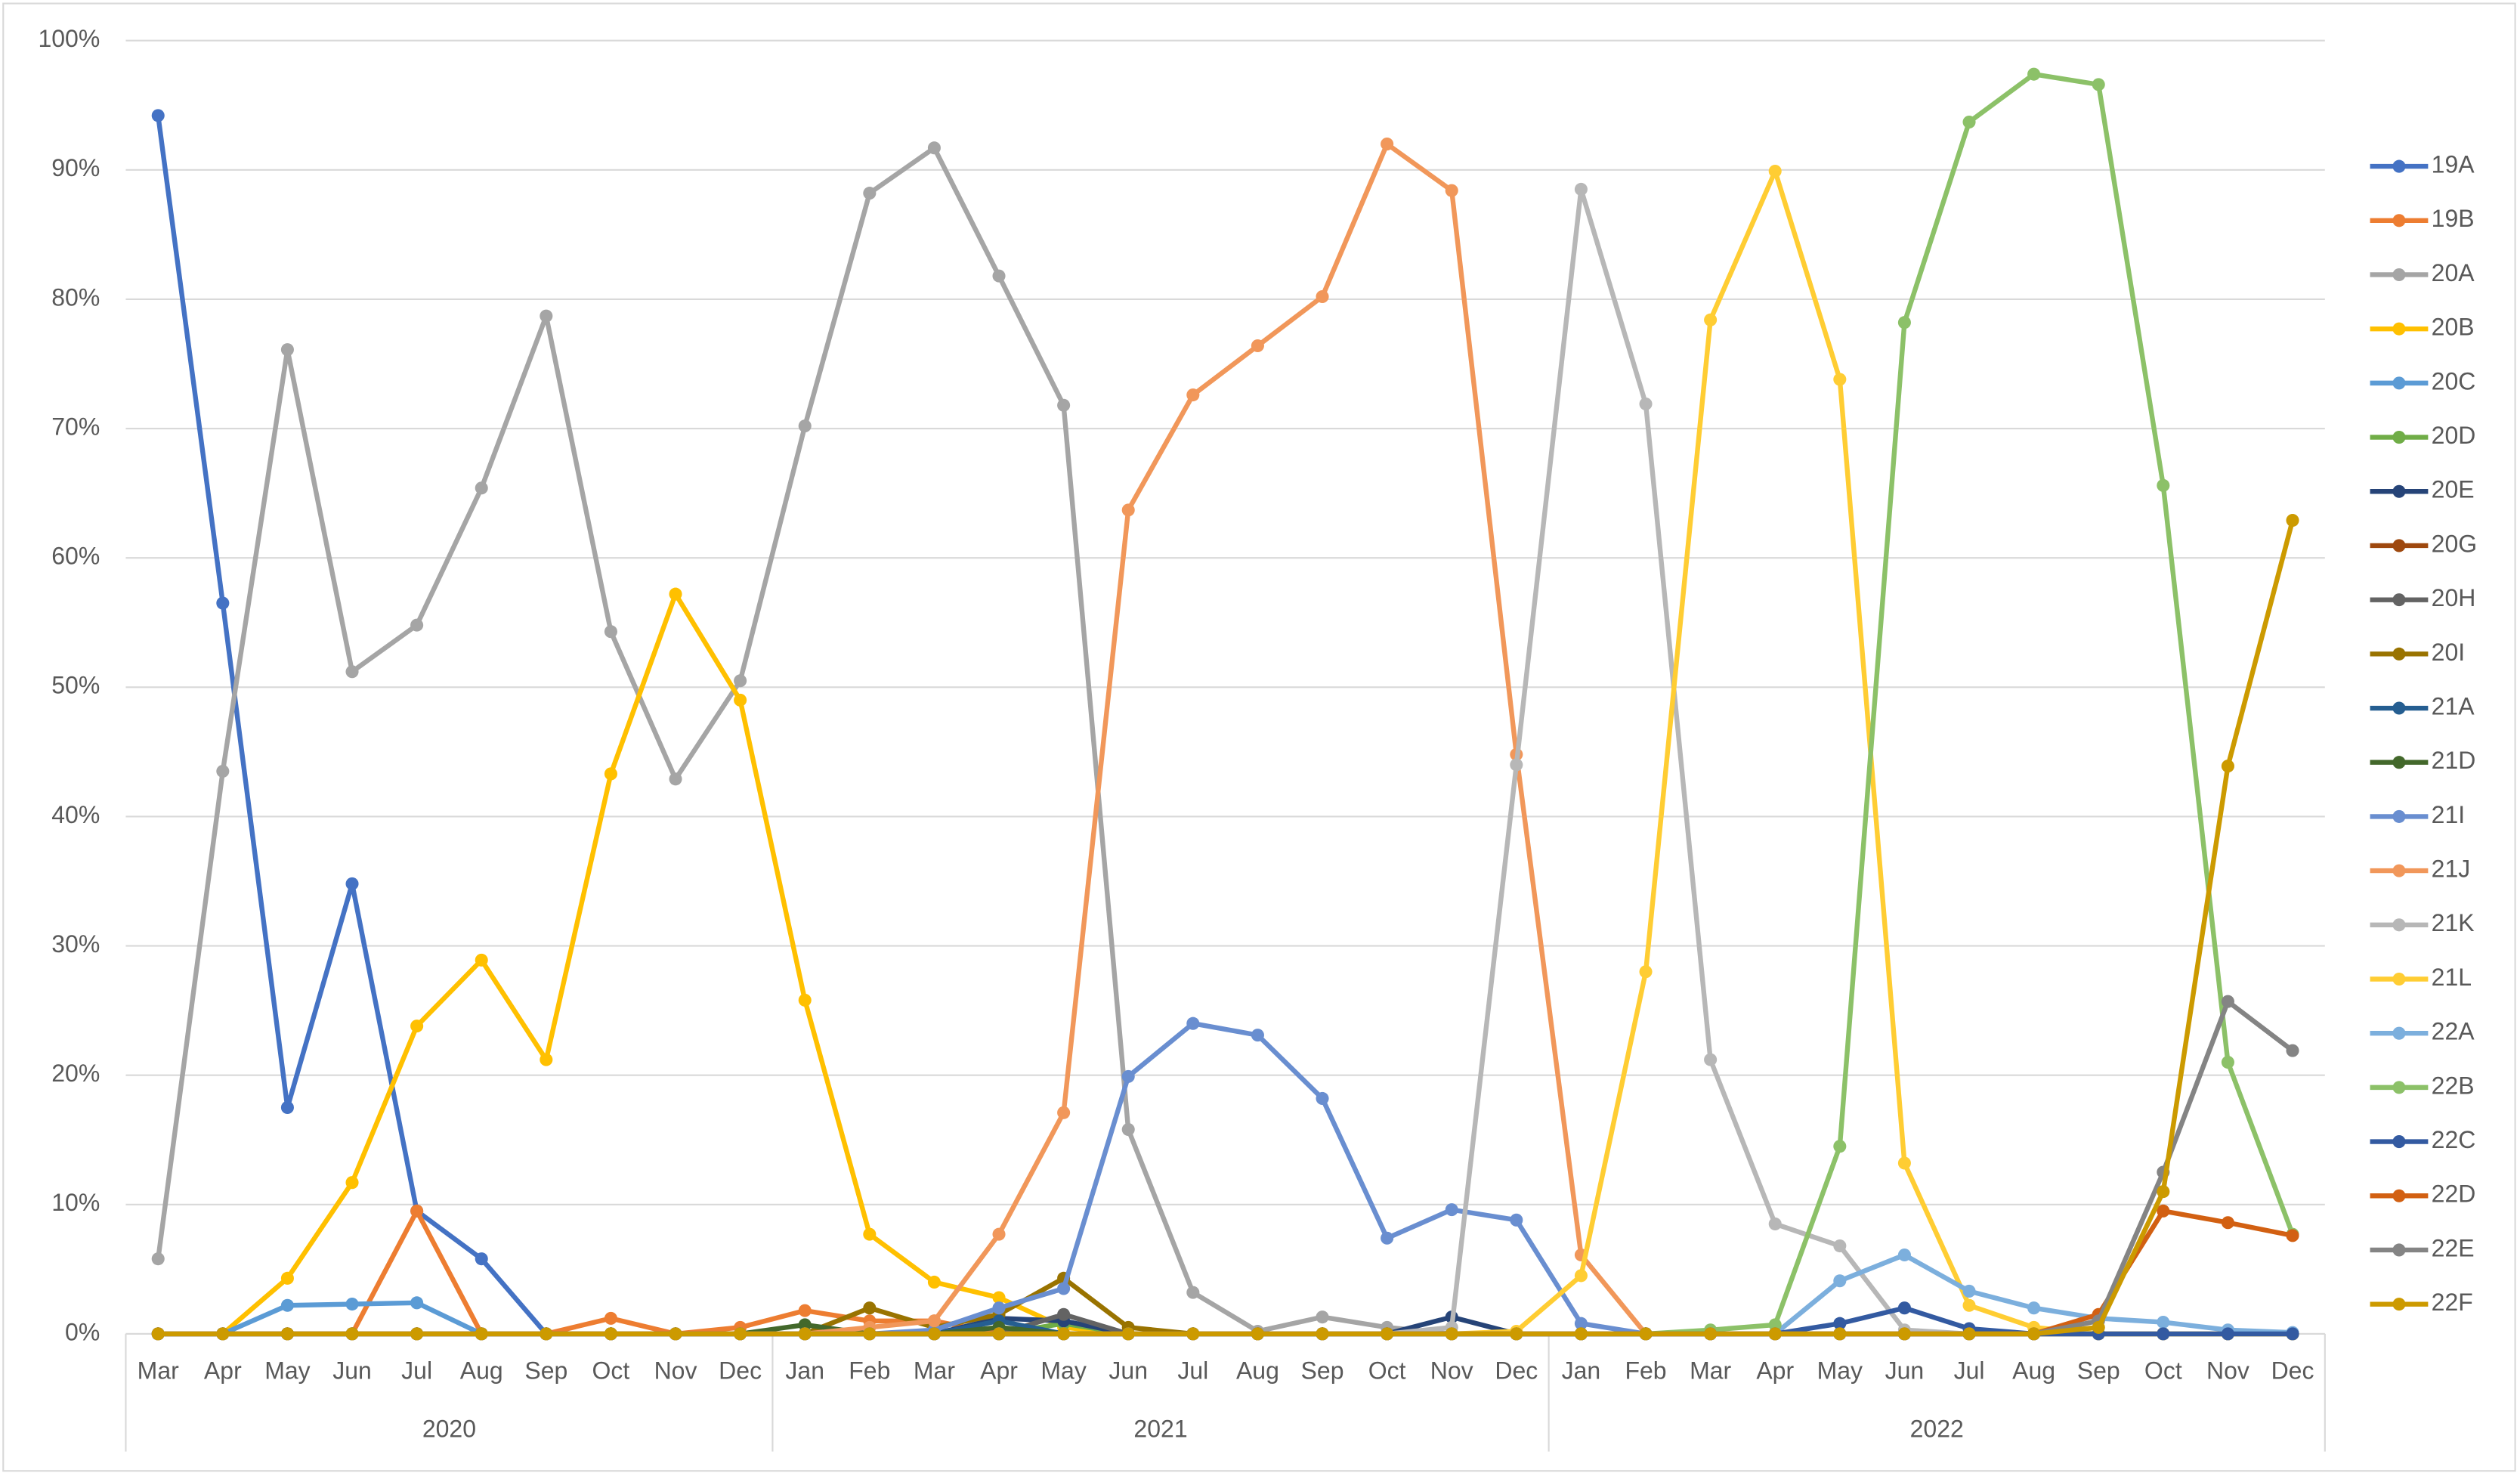 Image resolution: width=2520 pixels, height=1476 pixels. Describe the element at coordinates (2453, 922) in the screenshot. I see `legend-label: 21K` at that location.